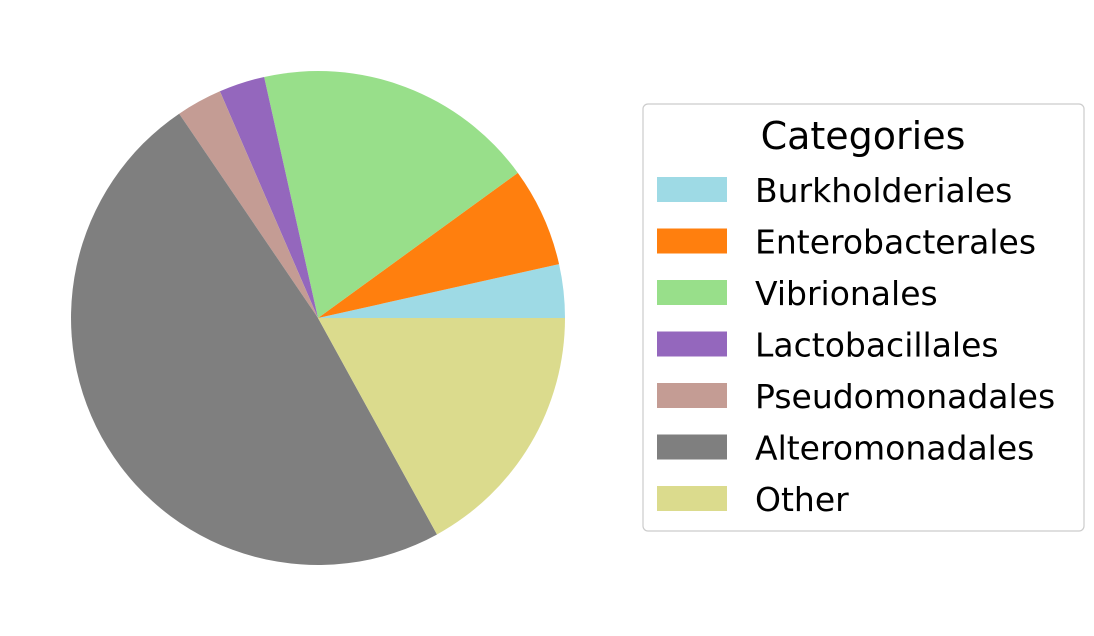  What do you see at coordinates (877, 345) in the screenshot?
I see `legend-label-lactobacillales: Lactobacillales` at bounding box center [877, 345].